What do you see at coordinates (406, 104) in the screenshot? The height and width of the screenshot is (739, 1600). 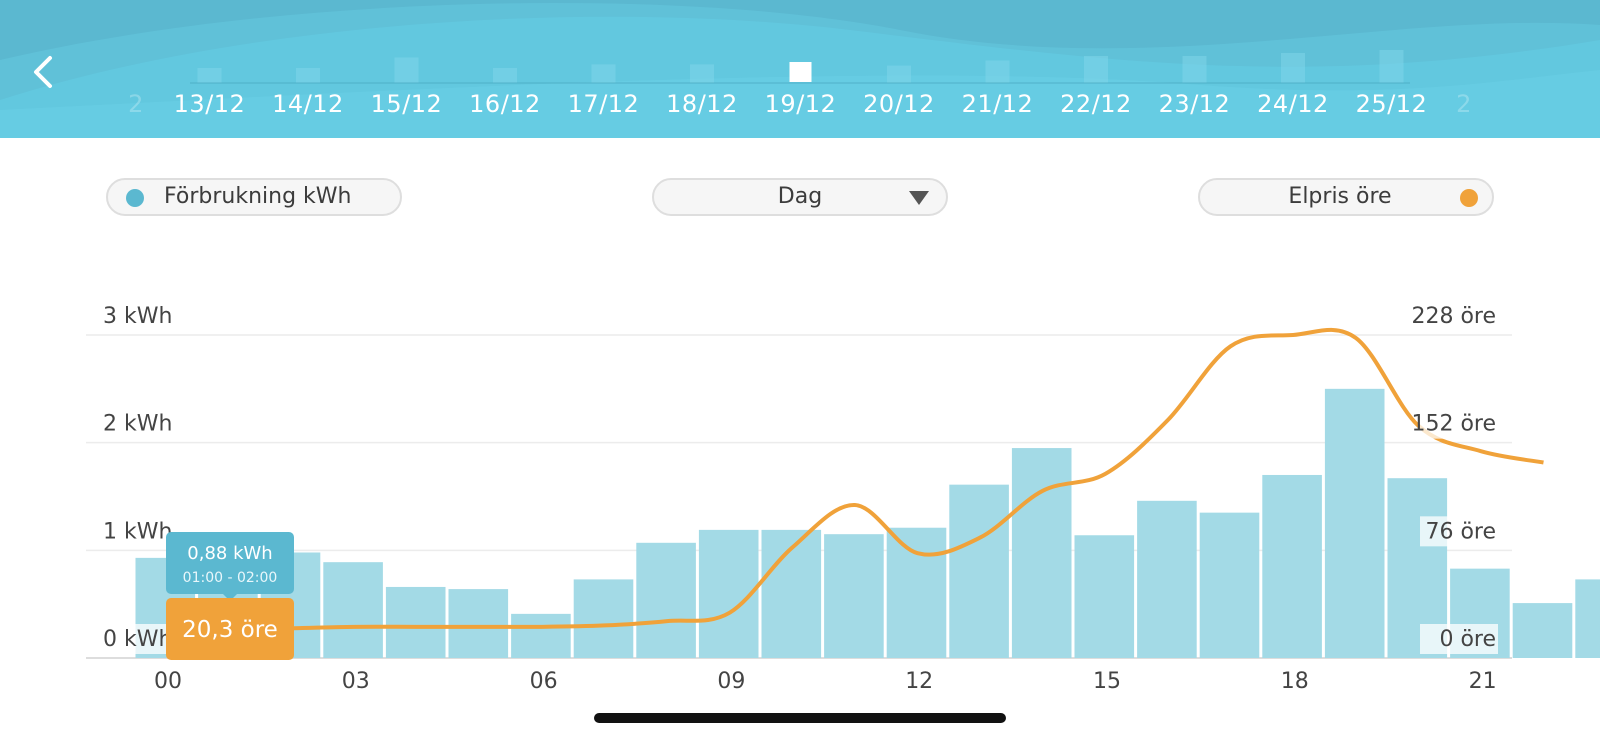 I see `date-item-3: 15/12` at bounding box center [406, 104].